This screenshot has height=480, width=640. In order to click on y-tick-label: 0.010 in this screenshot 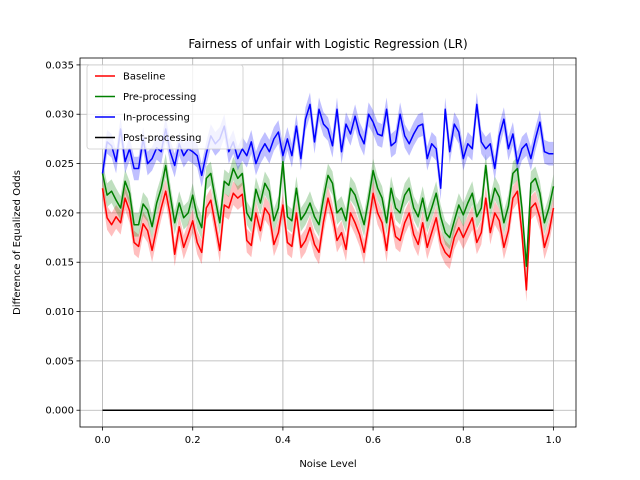, I will do `click(59, 312)`.